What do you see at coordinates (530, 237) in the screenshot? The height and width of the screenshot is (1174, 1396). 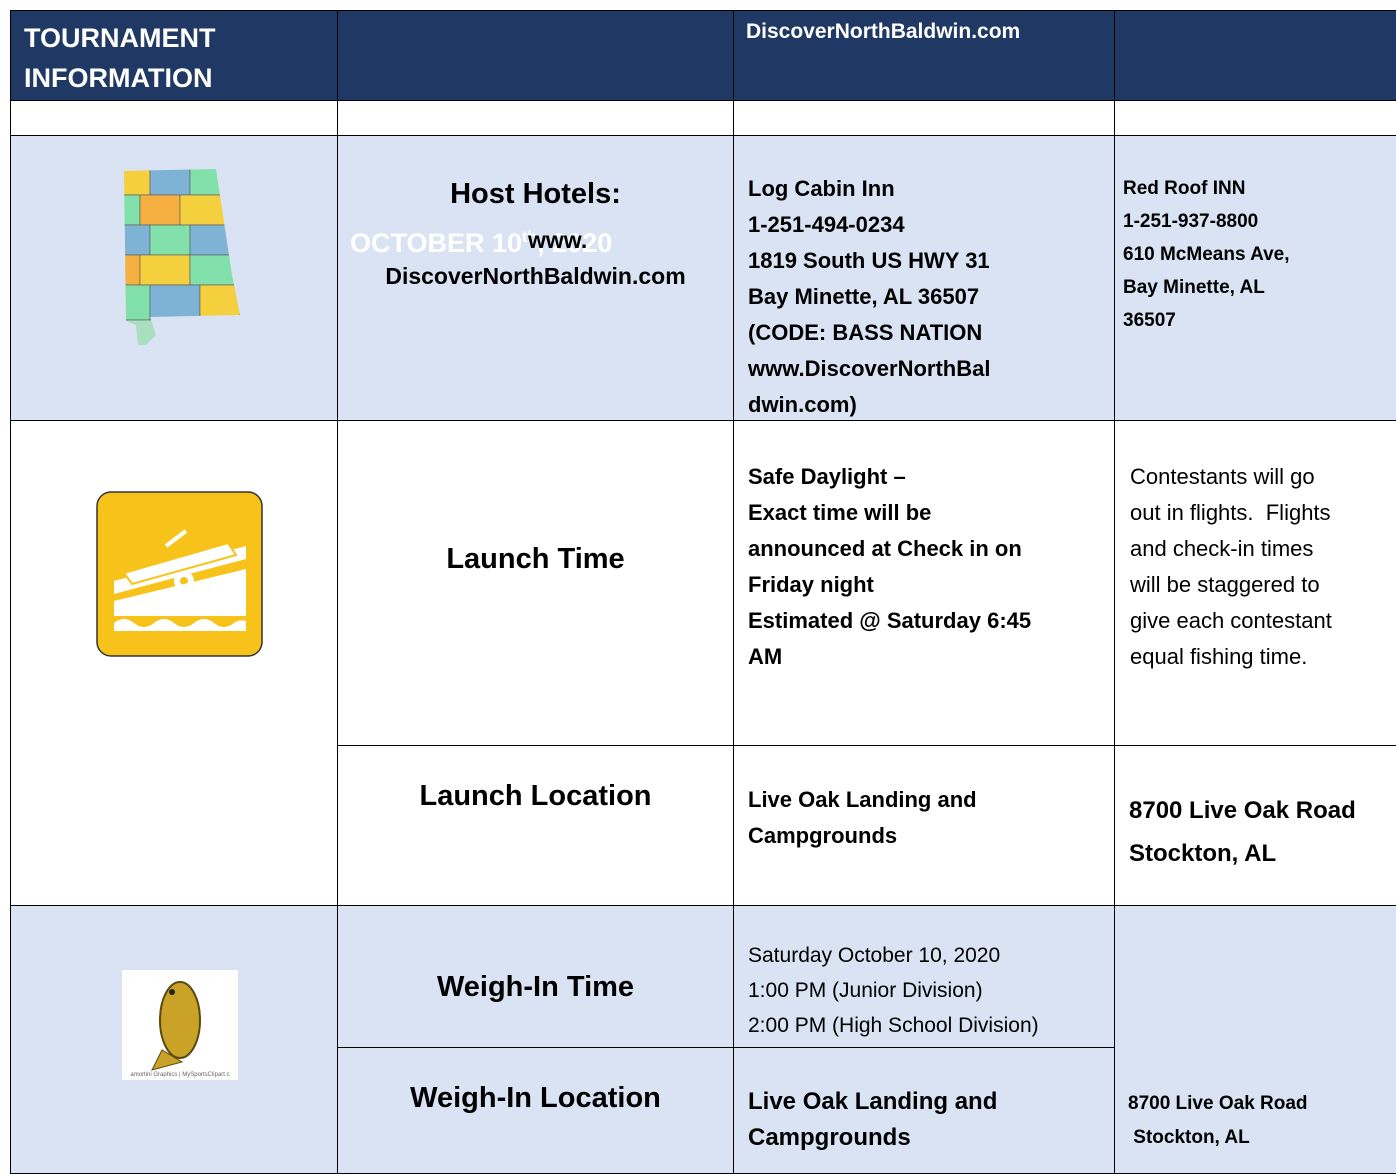 I see `text: th` at bounding box center [530, 237].